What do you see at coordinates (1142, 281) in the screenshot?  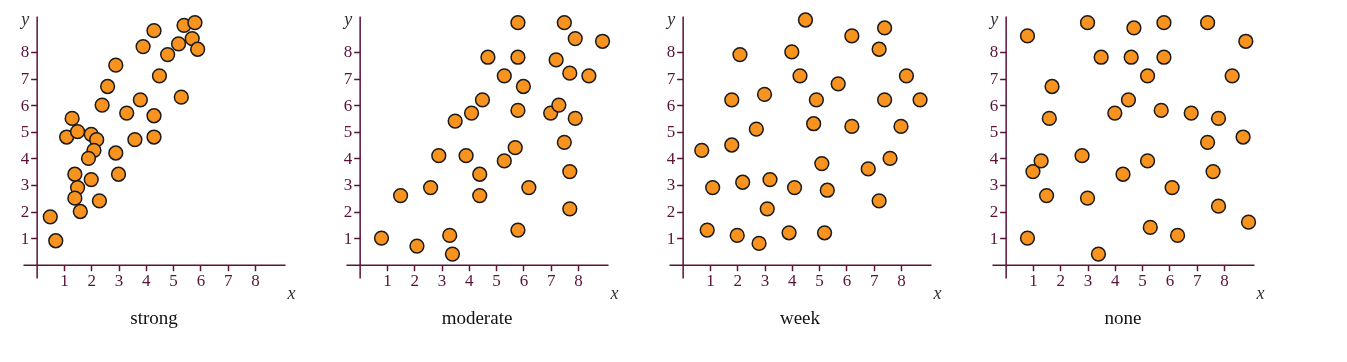 I see `x-tick-label: 5` at bounding box center [1142, 281].